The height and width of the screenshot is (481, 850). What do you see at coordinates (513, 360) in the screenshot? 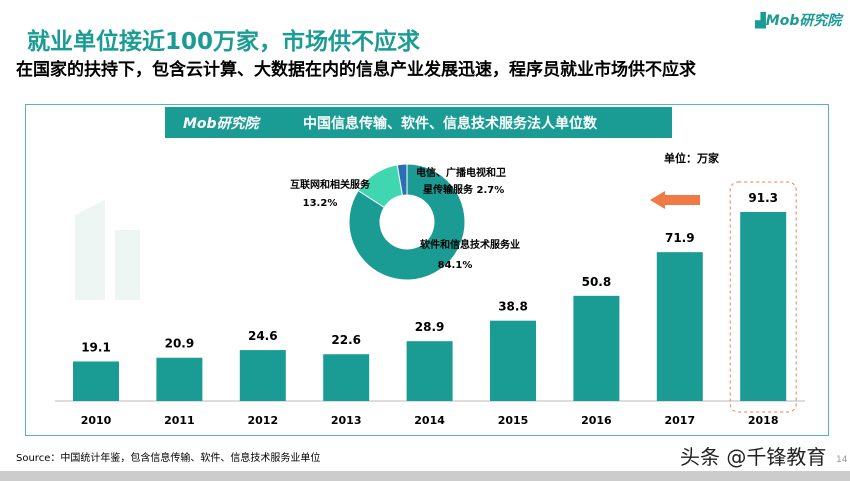
I see `bar-2015` at bounding box center [513, 360].